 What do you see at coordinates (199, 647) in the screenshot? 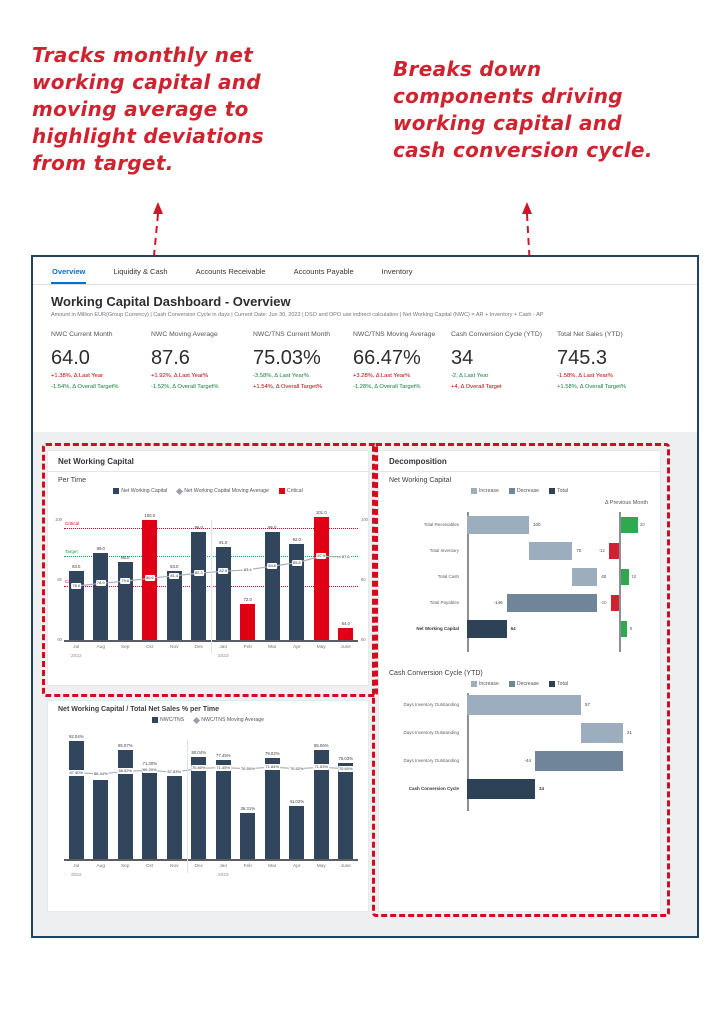
I see `month-label: Dec` at bounding box center [199, 647].